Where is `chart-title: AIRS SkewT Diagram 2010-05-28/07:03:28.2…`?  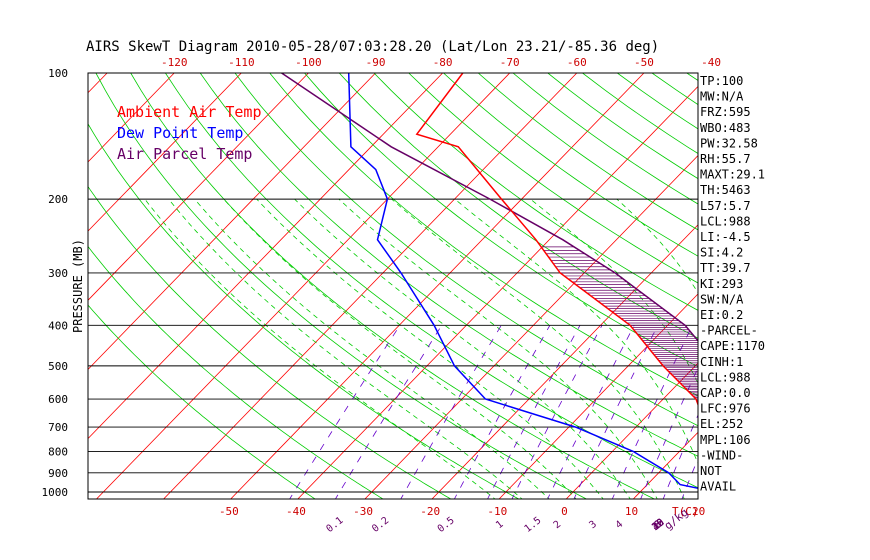
chart-title: AIRS SkewT Diagram 2010-05-28/07:03:28.2… is located at coordinates (372, 47).